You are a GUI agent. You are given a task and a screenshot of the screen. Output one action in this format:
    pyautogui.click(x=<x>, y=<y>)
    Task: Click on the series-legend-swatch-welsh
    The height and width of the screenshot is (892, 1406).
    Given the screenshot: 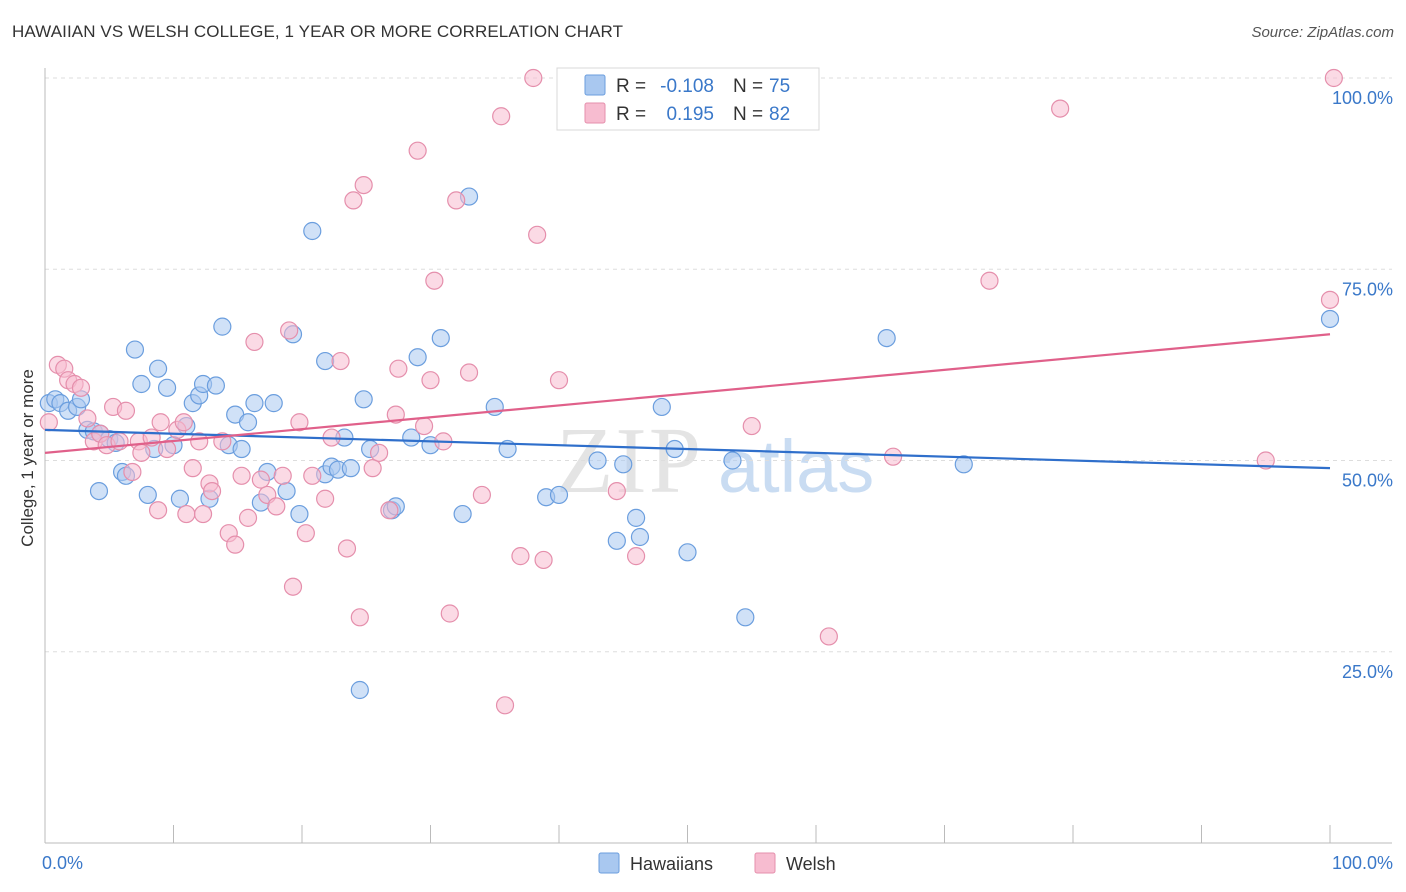 What is the action you would take?
    pyautogui.click(x=765, y=863)
    